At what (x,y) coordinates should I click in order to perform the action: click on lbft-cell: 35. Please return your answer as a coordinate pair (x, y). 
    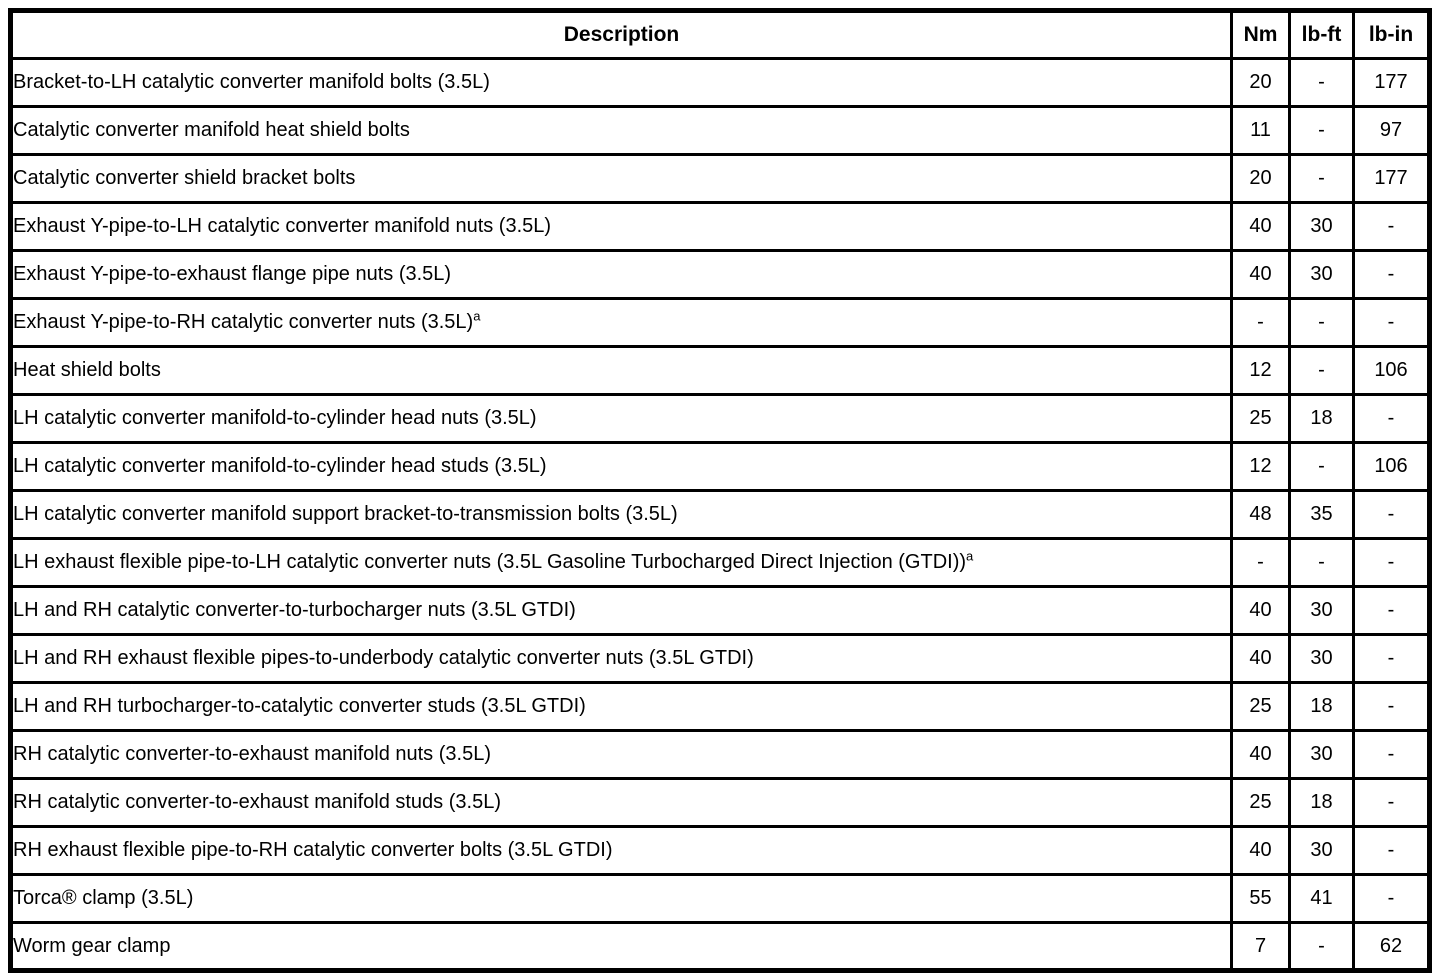
    Looking at the image, I should click on (1321, 514).